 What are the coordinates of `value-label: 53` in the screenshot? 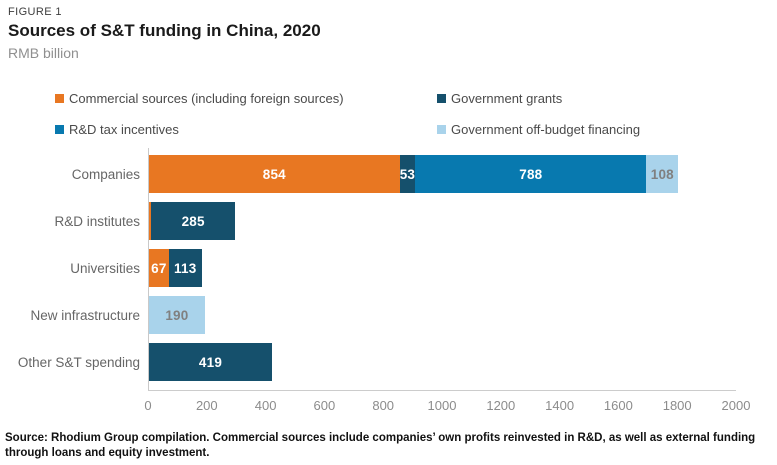 It's located at (407, 174).